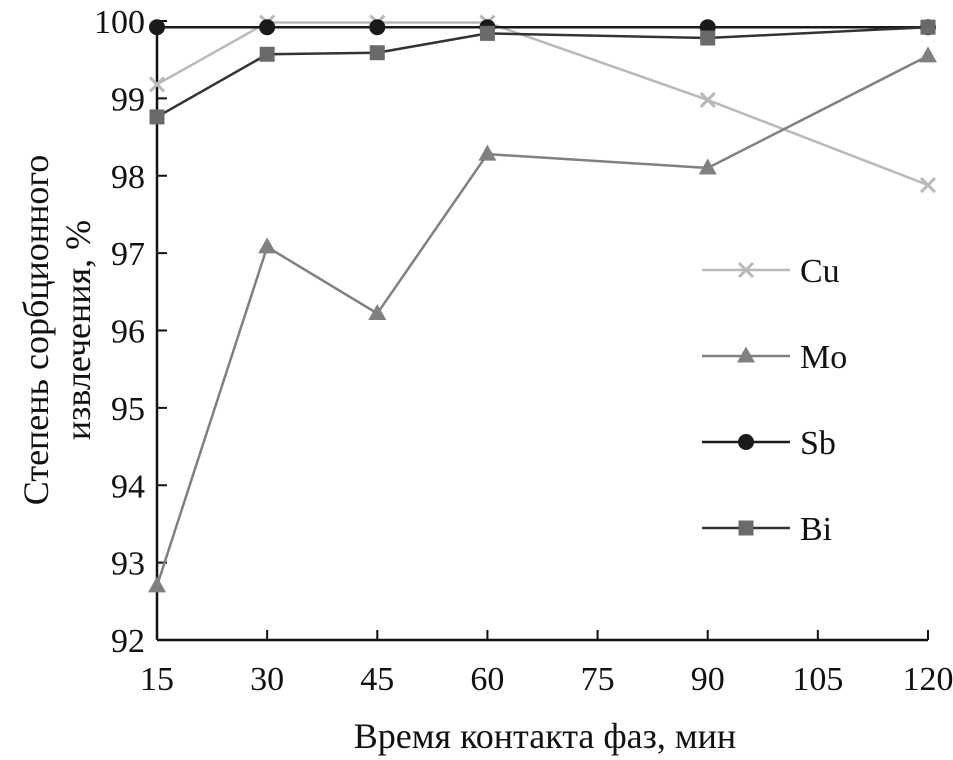 The width and height of the screenshot is (953, 760). What do you see at coordinates (36, 330) in the screenshot?
I see `y-axis-title-line-1: Степень сорбционного` at bounding box center [36, 330].